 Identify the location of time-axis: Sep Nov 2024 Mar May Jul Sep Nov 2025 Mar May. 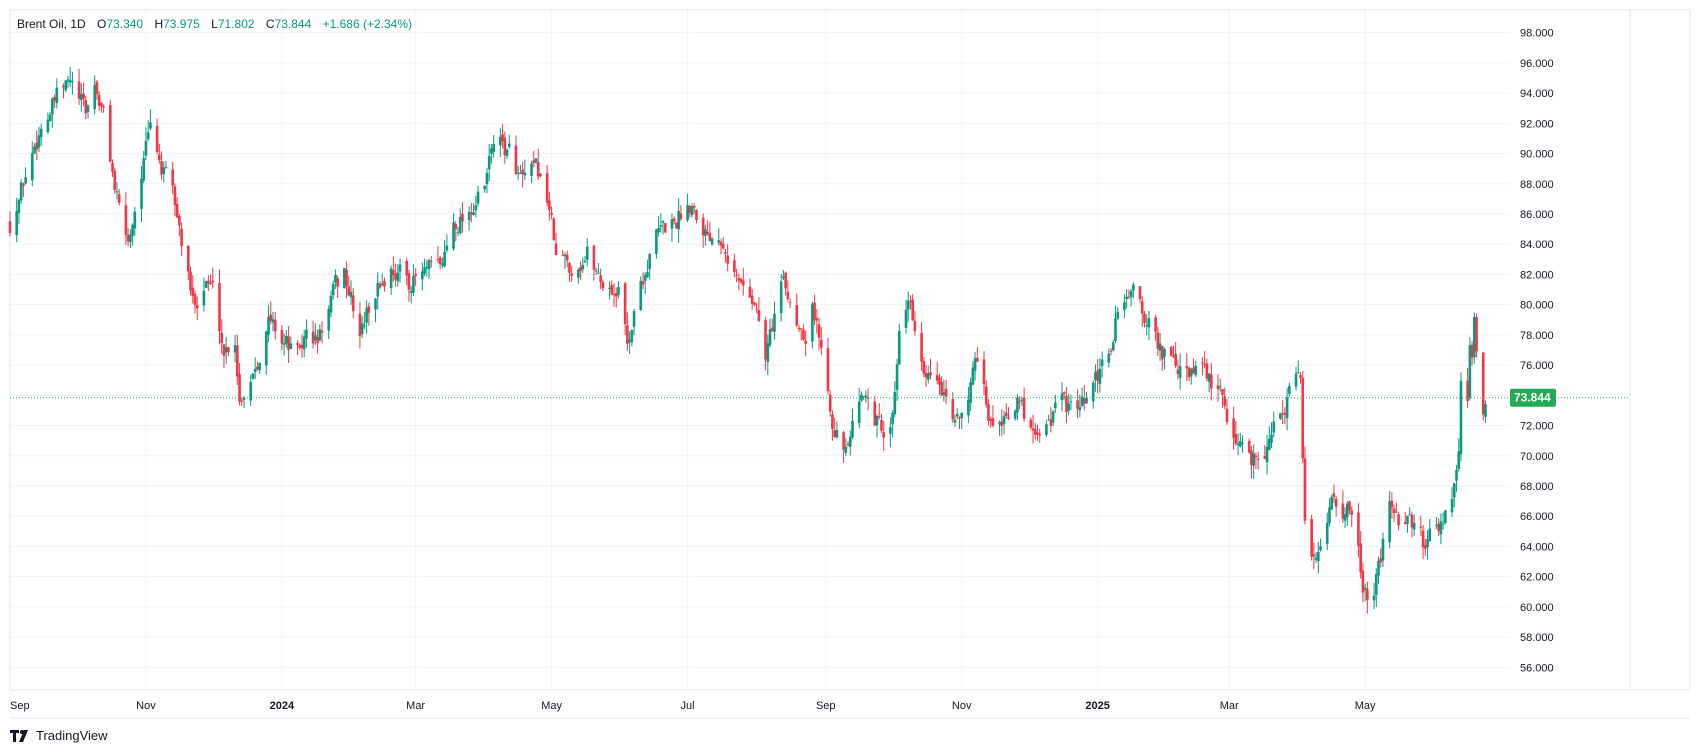
(693, 706).